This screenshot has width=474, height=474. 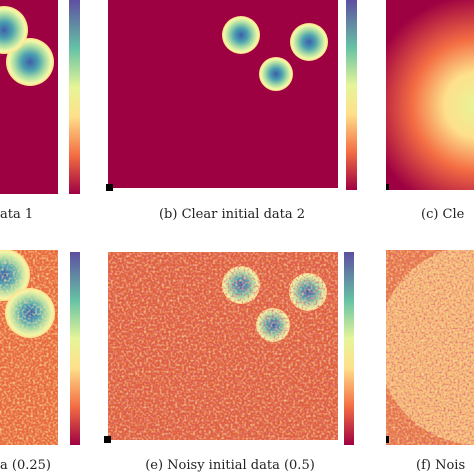 What do you see at coordinates (440, 465) in the screenshot?
I see `caption: (f) Nois` at bounding box center [440, 465].